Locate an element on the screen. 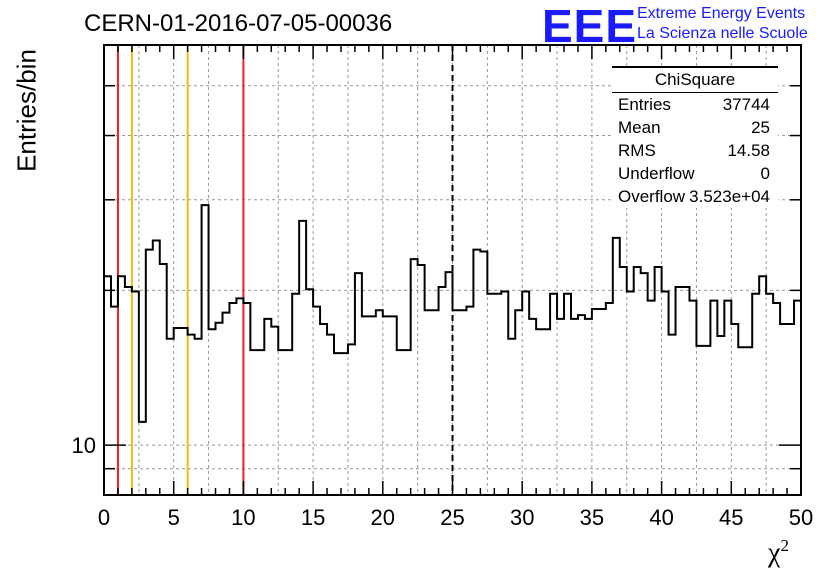 Image resolution: width=836 pixels, height=572 pixels. stats-key: Underflow is located at coordinates (656, 173).